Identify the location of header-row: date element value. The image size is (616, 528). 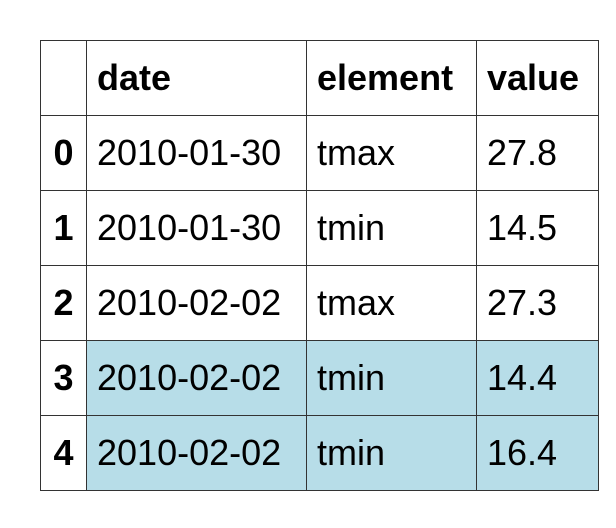
(319, 78).